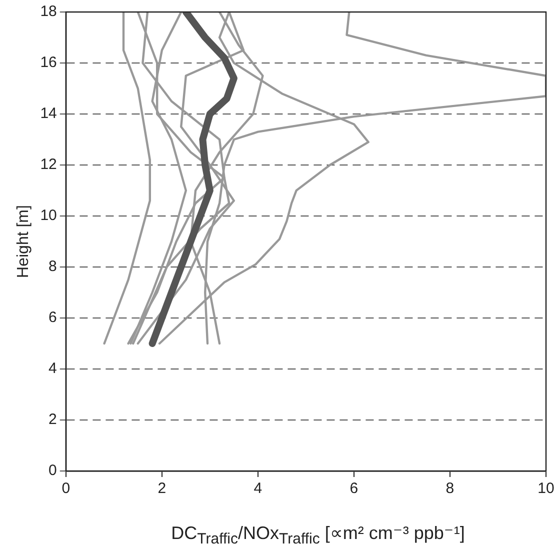 This screenshot has height=549, width=560. Describe the element at coordinates (52, 317) in the screenshot. I see `y-tick-label: 6` at that location.